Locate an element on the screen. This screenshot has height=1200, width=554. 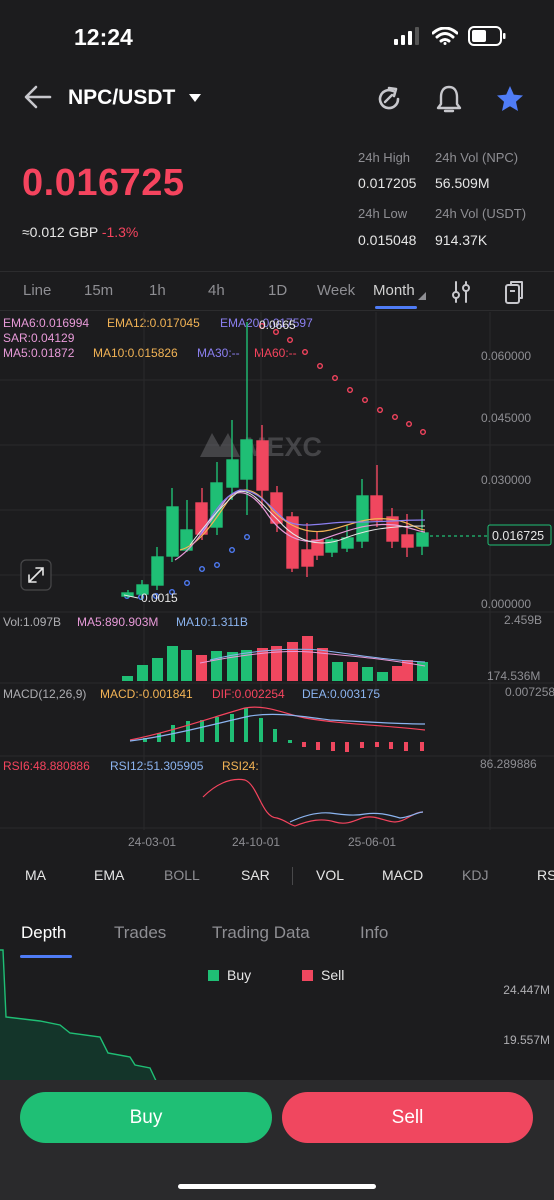
sar-label: SAR:0.04129 is located at coordinates (39, 338).